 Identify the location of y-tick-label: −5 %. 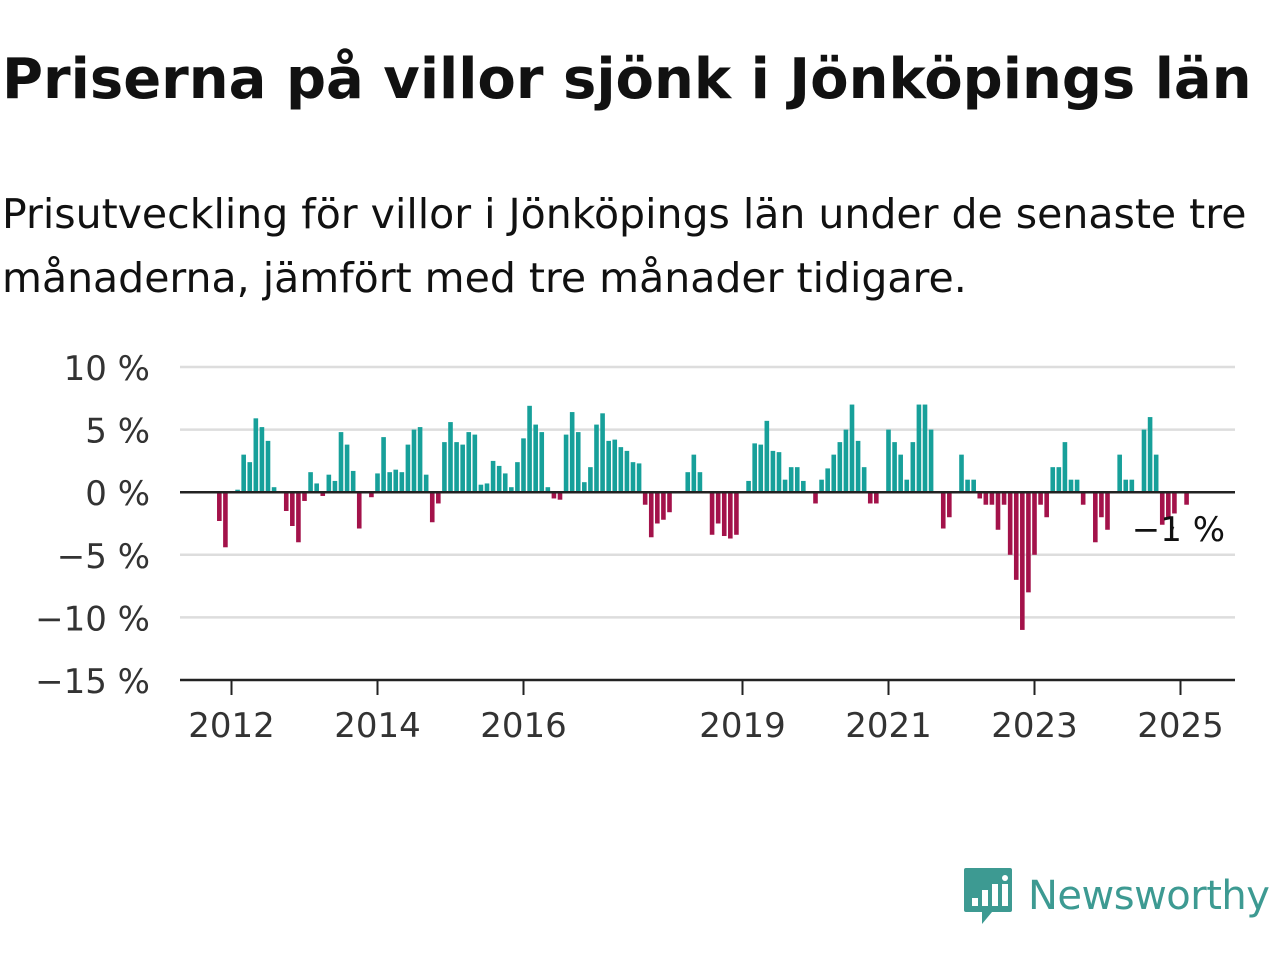
(103, 557).